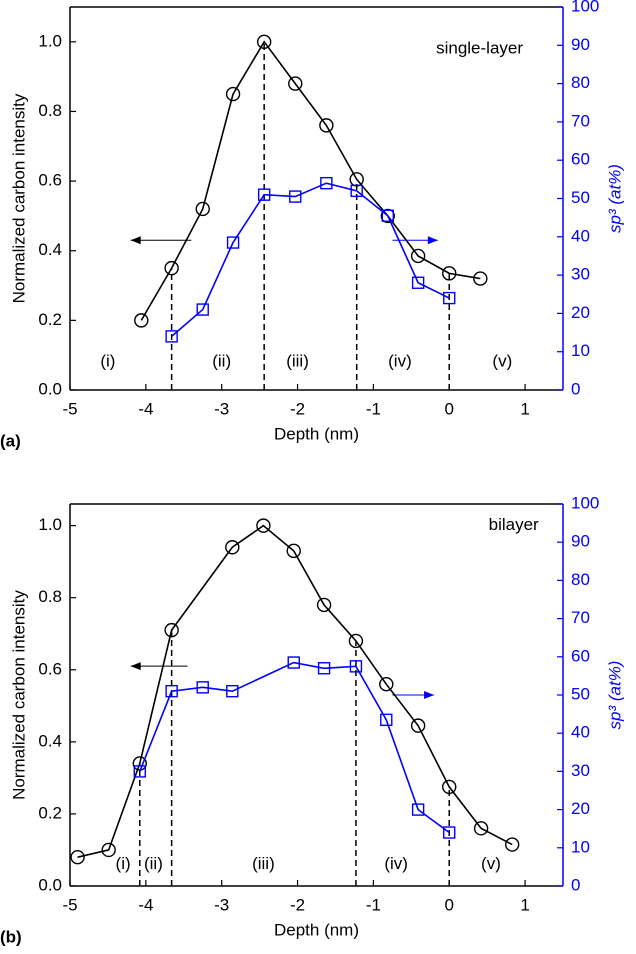 Image resolution: width=636 pixels, height=954 pixels. What do you see at coordinates (11, 936) in the screenshot?
I see `panel-label: (b)` at bounding box center [11, 936].